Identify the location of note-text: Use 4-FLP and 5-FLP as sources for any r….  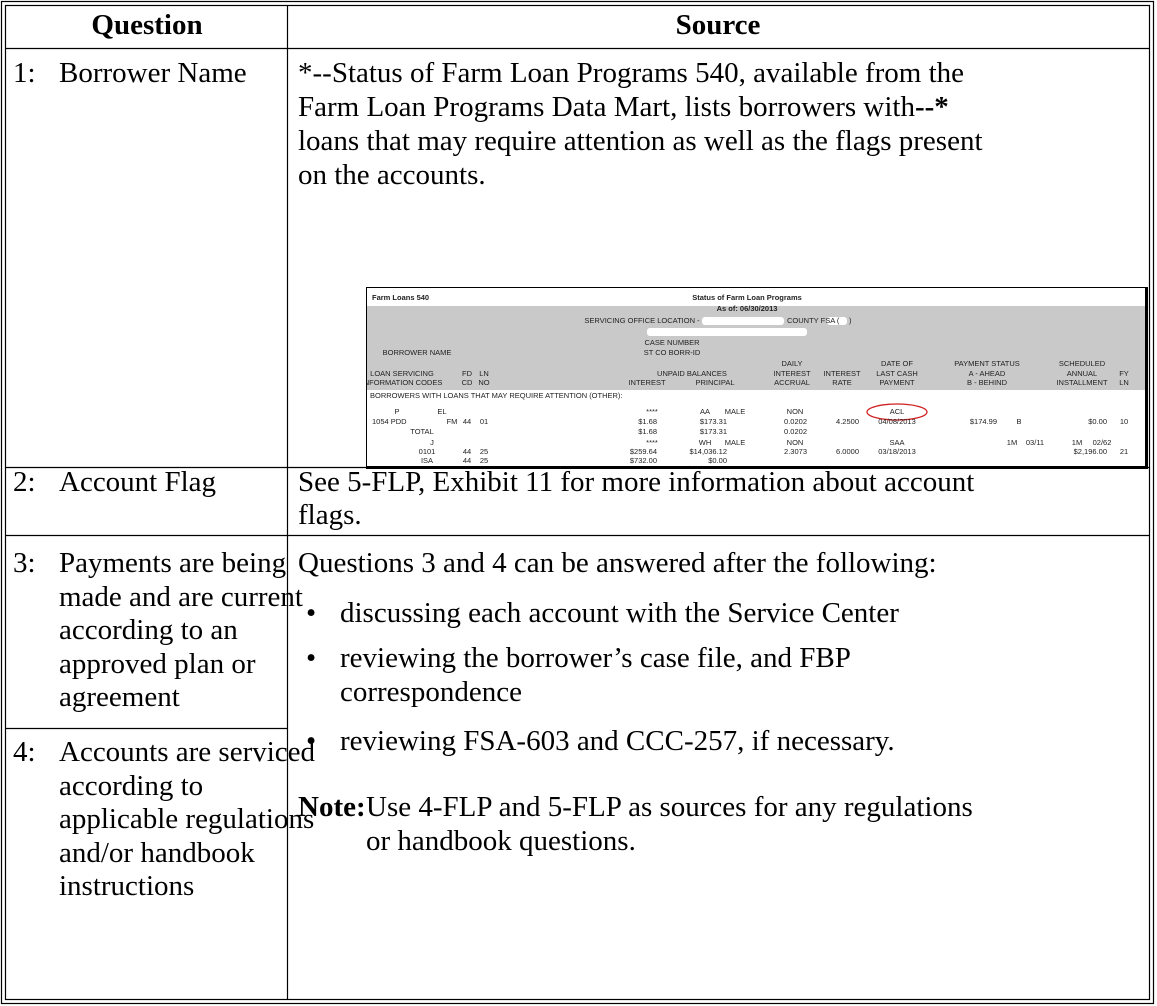
(669, 807).